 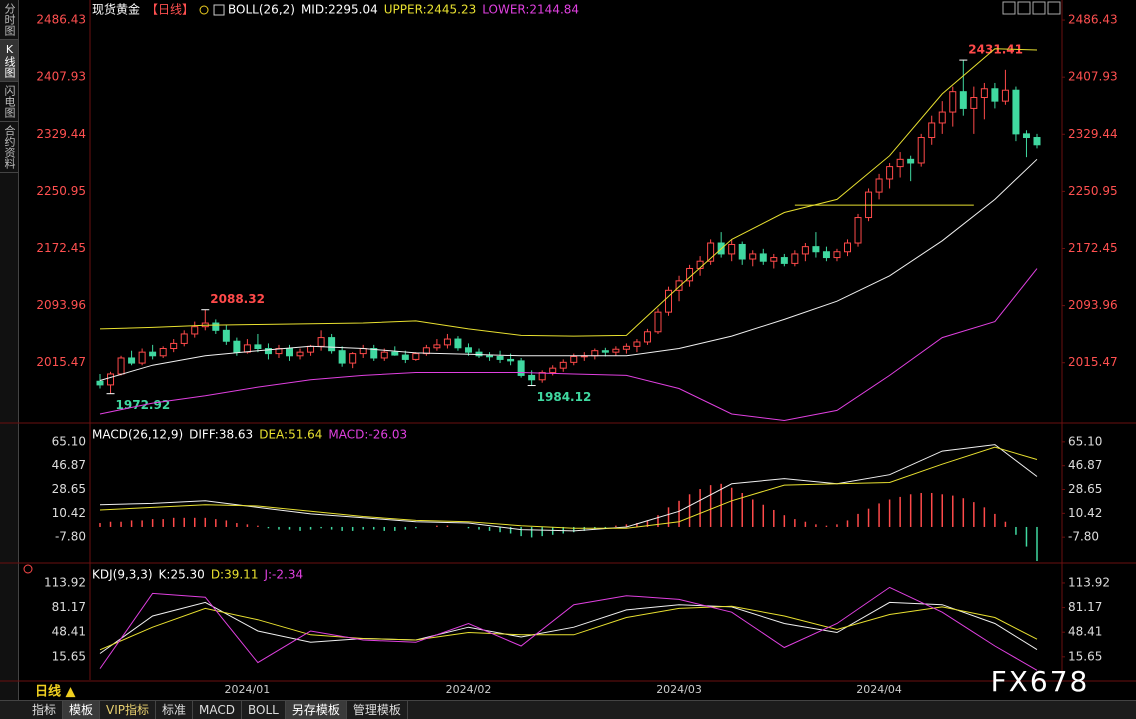 What do you see at coordinates (248, 689) in the screenshot?
I see `x-tick-label: 2024/01` at bounding box center [248, 689].